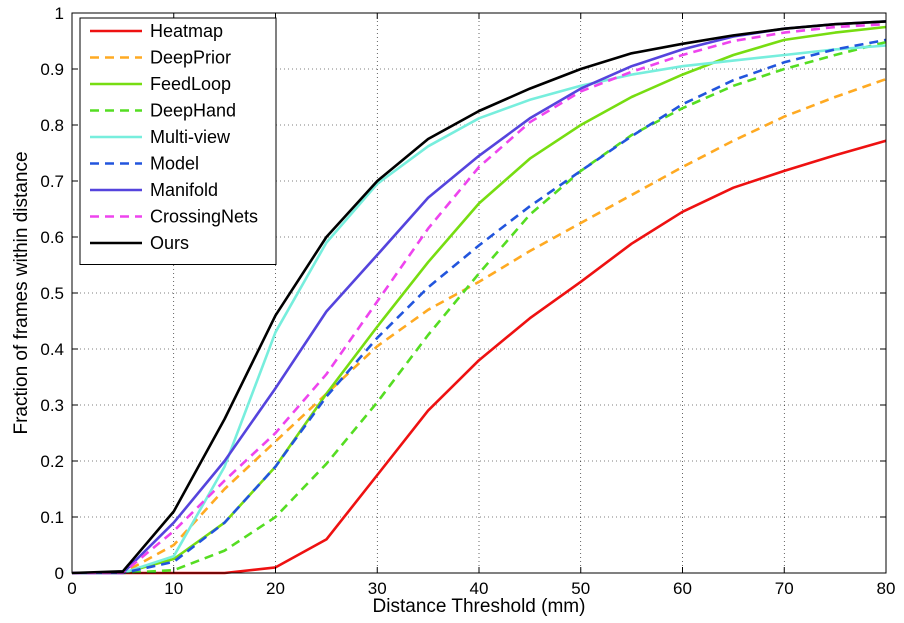 Image resolution: width=904 pixels, height=623 pixels. Describe the element at coordinates (186, 31) in the screenshot. I see `legend-label: Heatmap` at that location.